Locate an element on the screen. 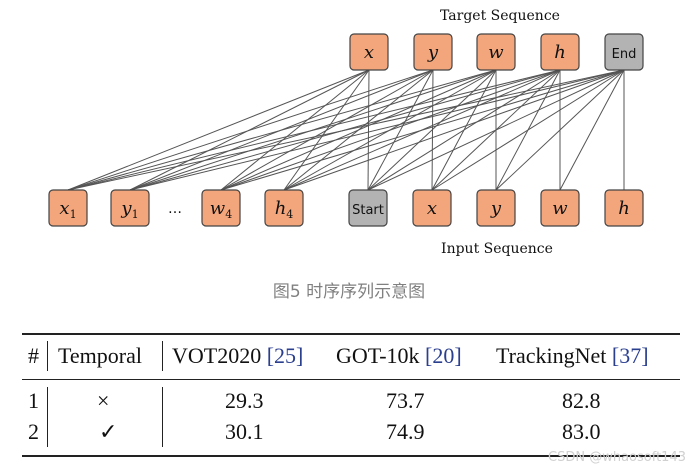 The height and width of the screenshot is (471, 698). input-token: x is located at coordinates (432, 208).